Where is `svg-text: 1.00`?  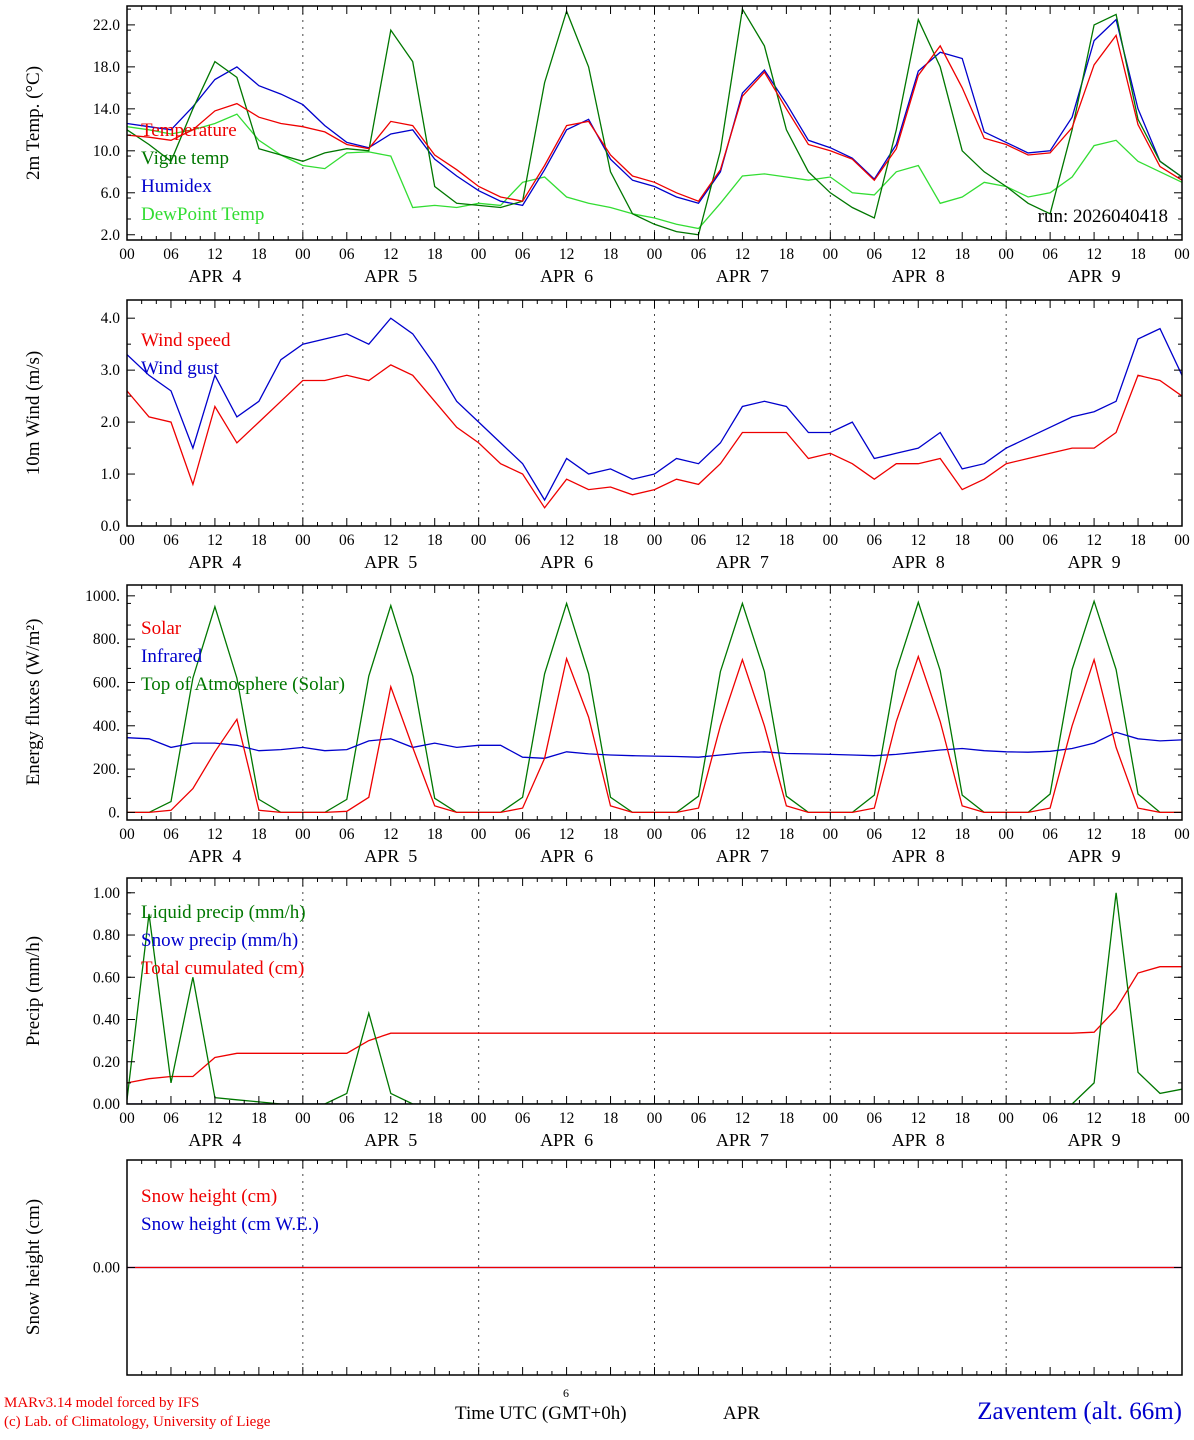 svg-text: 1.00 is located at coordinates (106, 893).